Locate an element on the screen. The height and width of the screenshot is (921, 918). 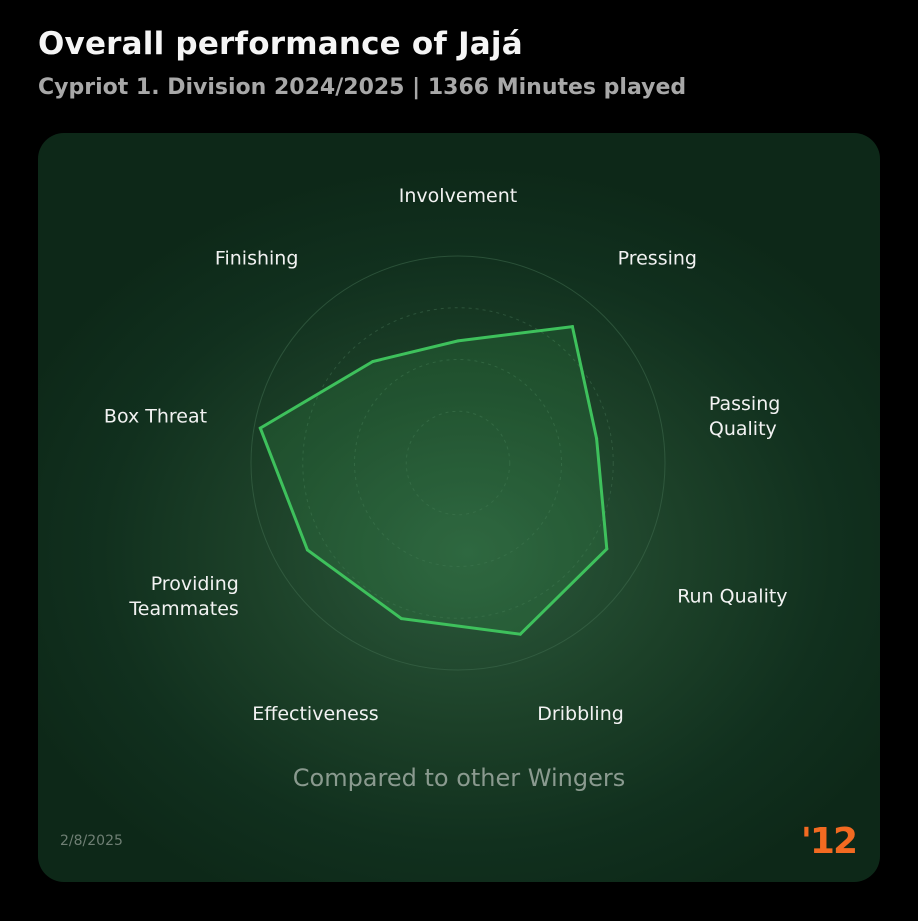
axis-label-line: Box Threat is located at coordinates (155, 416).